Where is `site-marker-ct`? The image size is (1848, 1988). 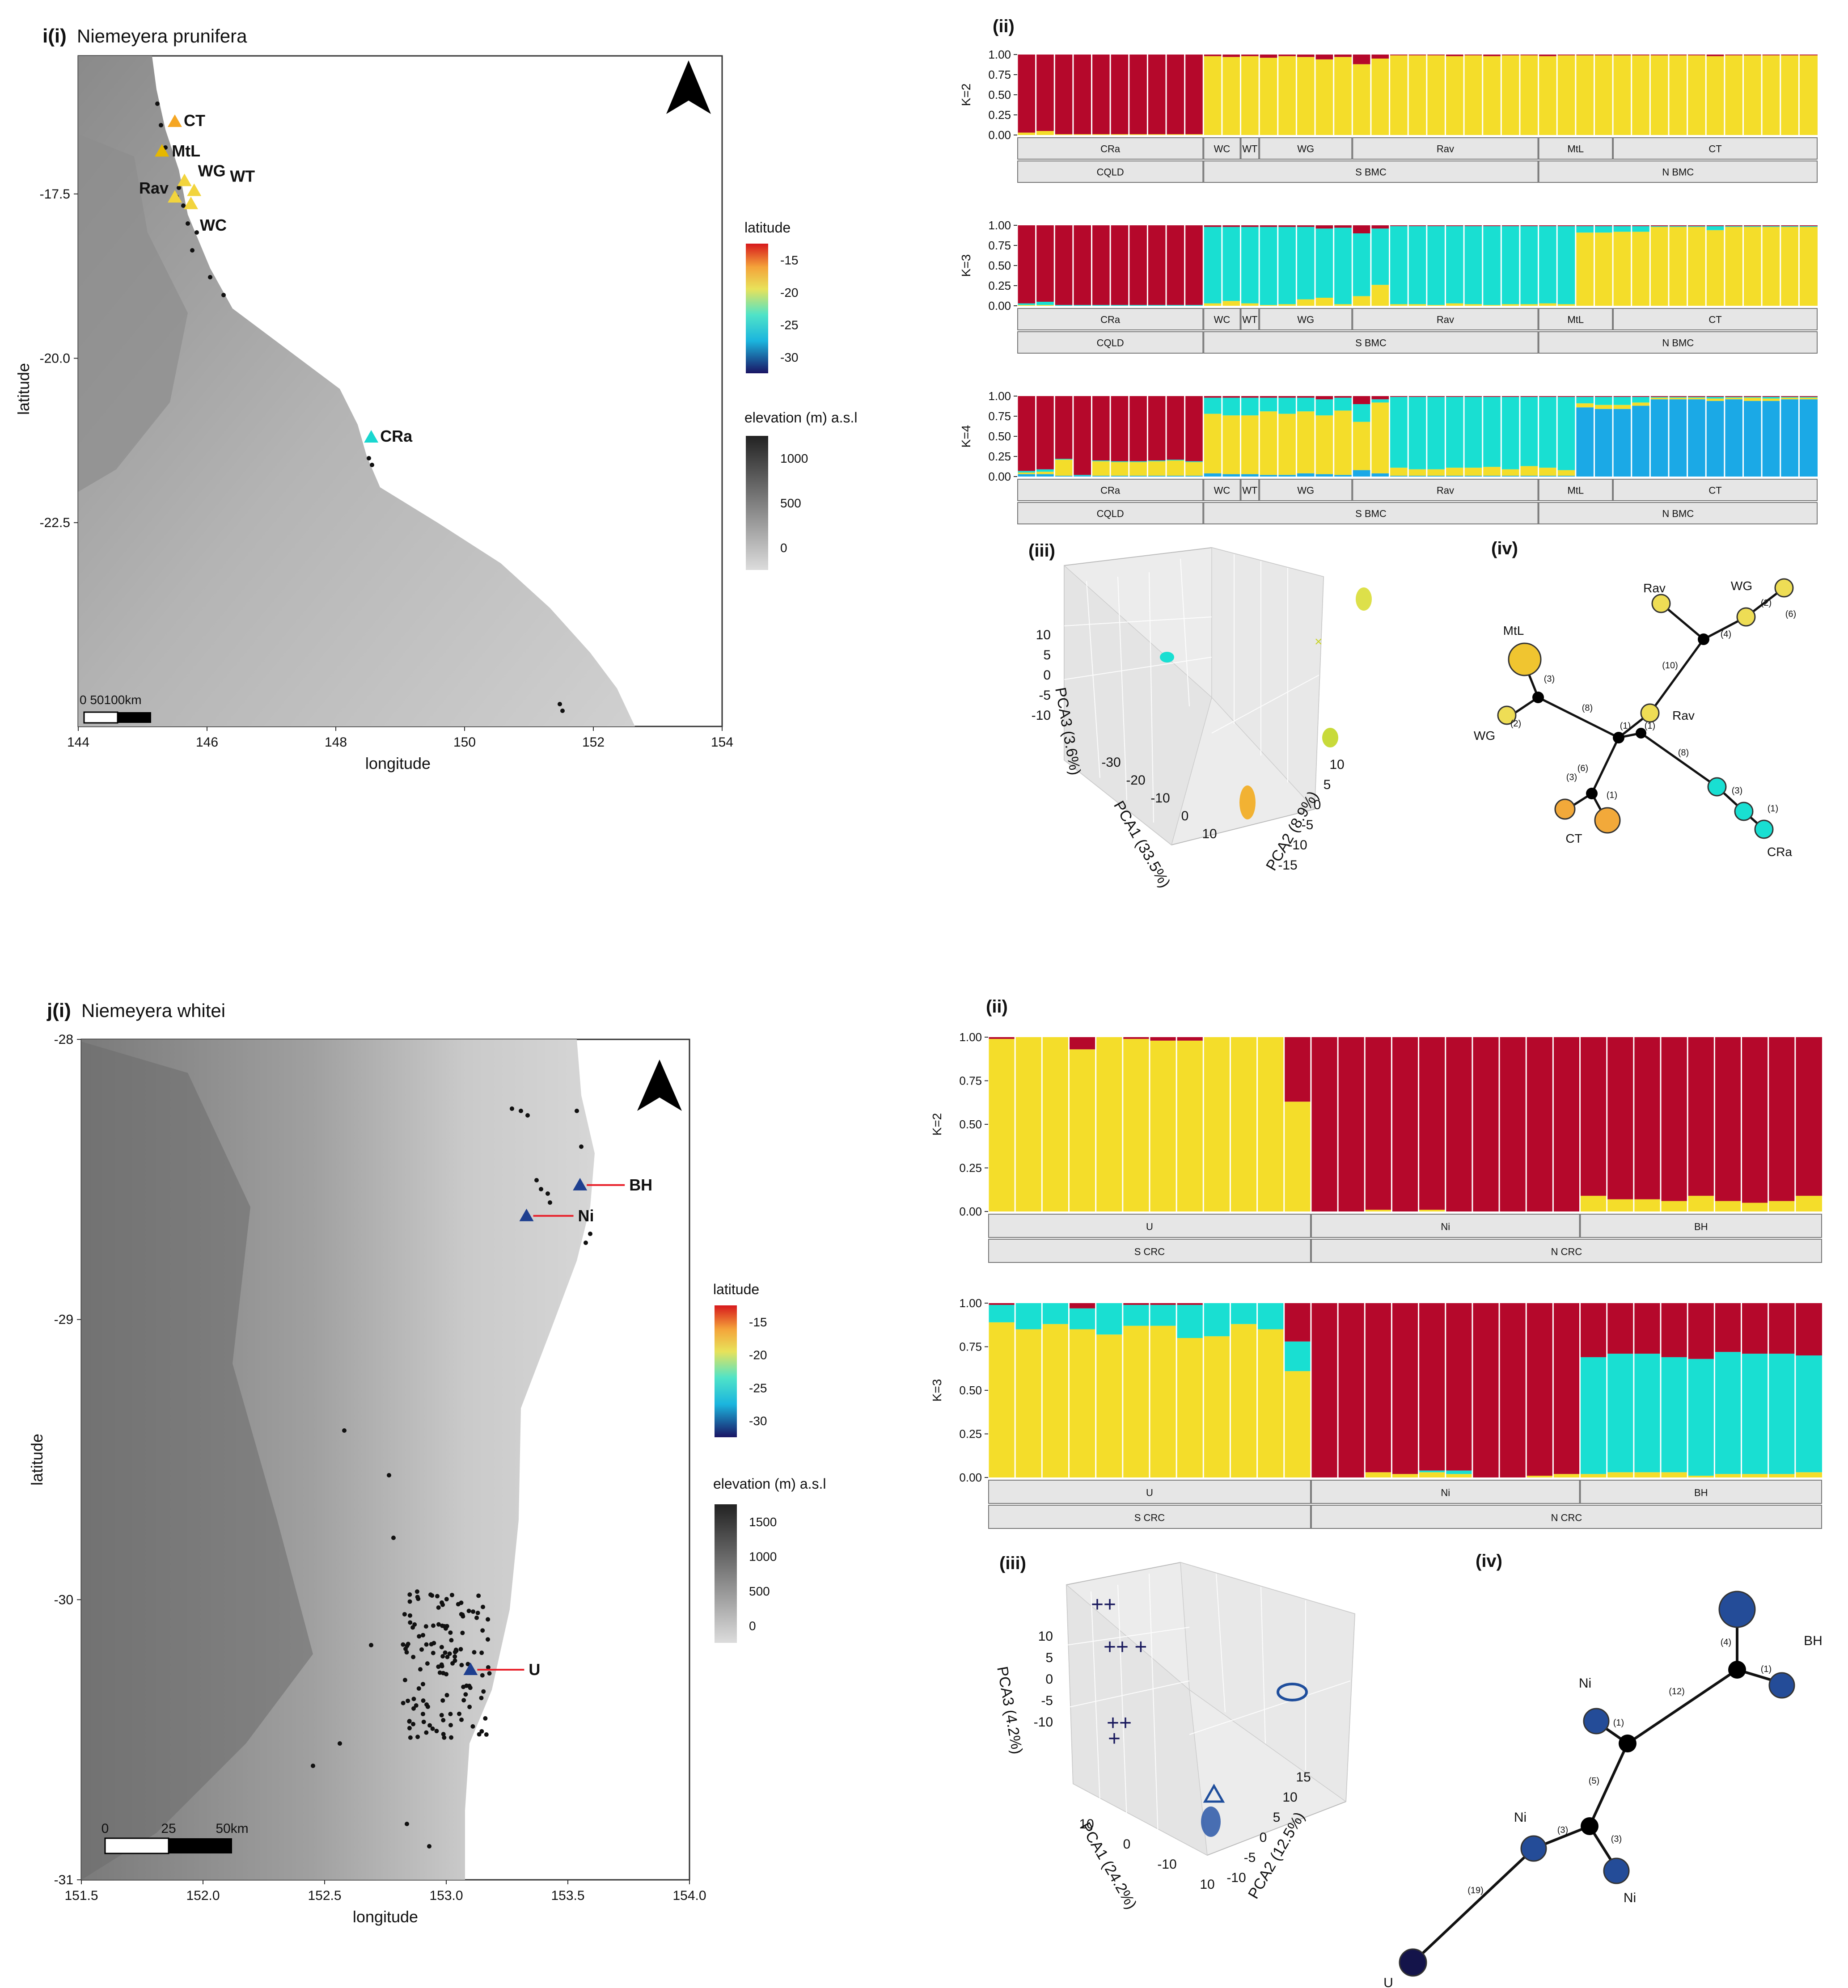 site-marker-ct is located at coordinates (175, 120).